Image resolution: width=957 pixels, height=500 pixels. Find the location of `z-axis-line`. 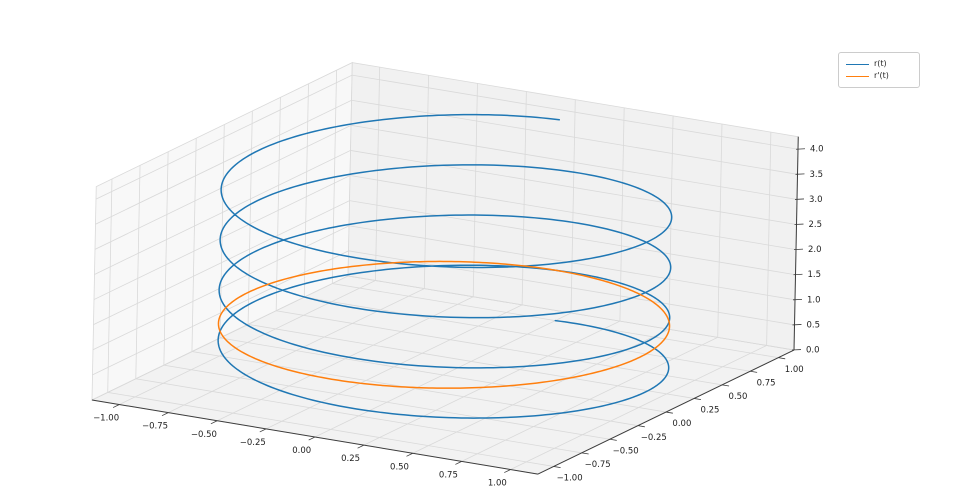

z-axis-line is located at coordinates (796, 243).